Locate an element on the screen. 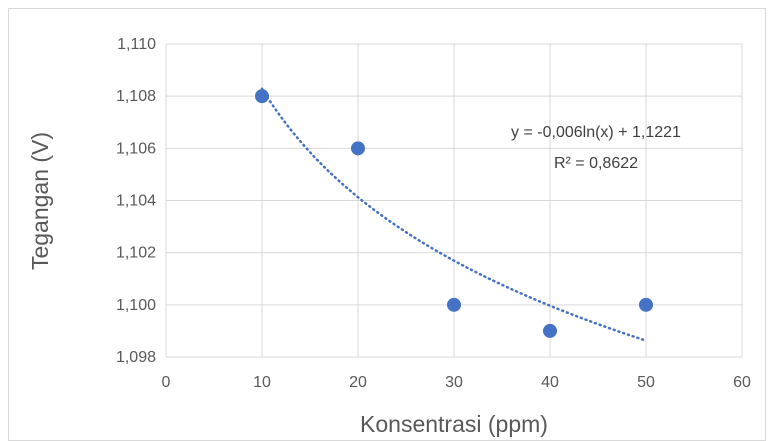 Image resolution: width=774 pixels, height=441 pixels. y-tick-label: 1,110 is located at coordinates (136, 44).